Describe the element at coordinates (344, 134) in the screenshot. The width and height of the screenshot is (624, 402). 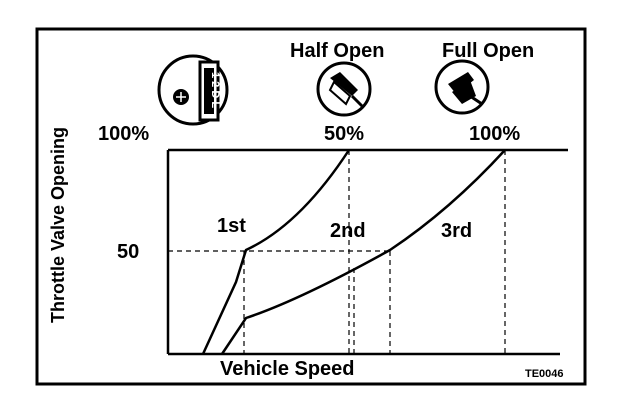
I see `half-open-value: 50%` at that location.